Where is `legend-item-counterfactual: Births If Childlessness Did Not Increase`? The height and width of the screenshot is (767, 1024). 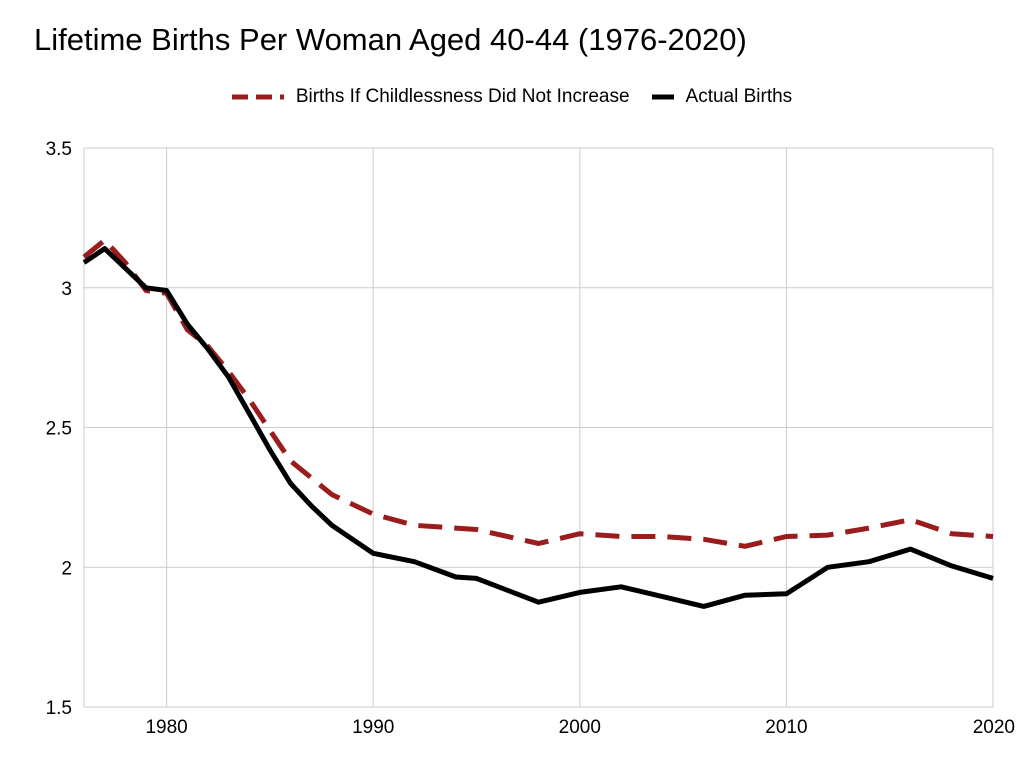
legend-item-counterfactual: Births If Childlessness Did Not Increase is located at coordinates (430, 97).